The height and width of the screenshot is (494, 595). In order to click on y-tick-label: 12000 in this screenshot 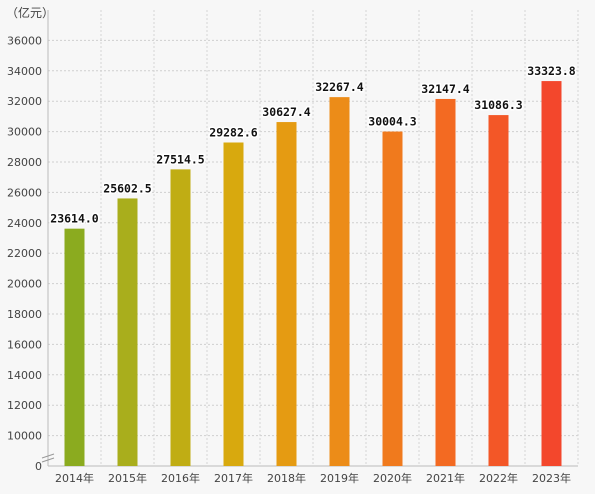, I will do `click(24, 405)`.